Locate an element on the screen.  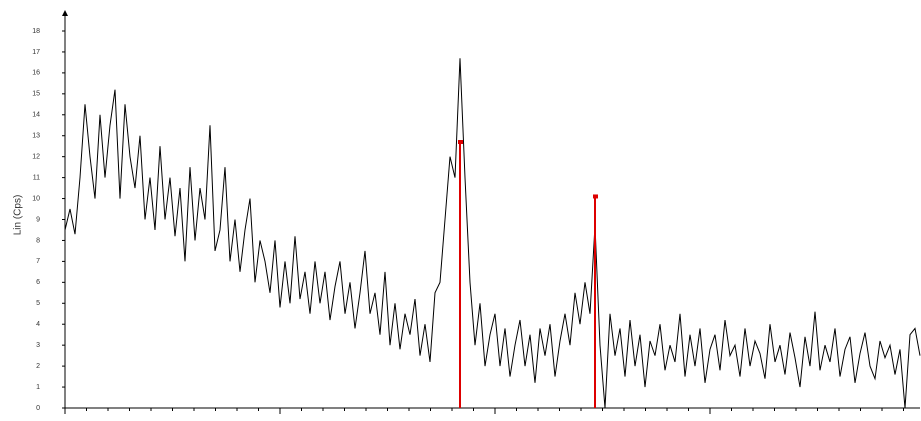
y-tick-label: 1 is located at coordinates (38, 387).